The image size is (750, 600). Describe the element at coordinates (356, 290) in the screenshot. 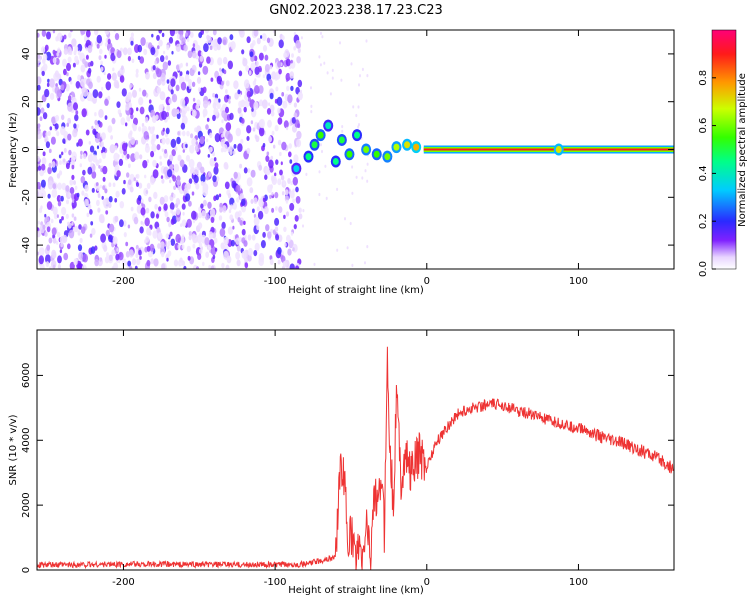

I see `spectrogram-xlabel: Height of straight line (km)` at that location.